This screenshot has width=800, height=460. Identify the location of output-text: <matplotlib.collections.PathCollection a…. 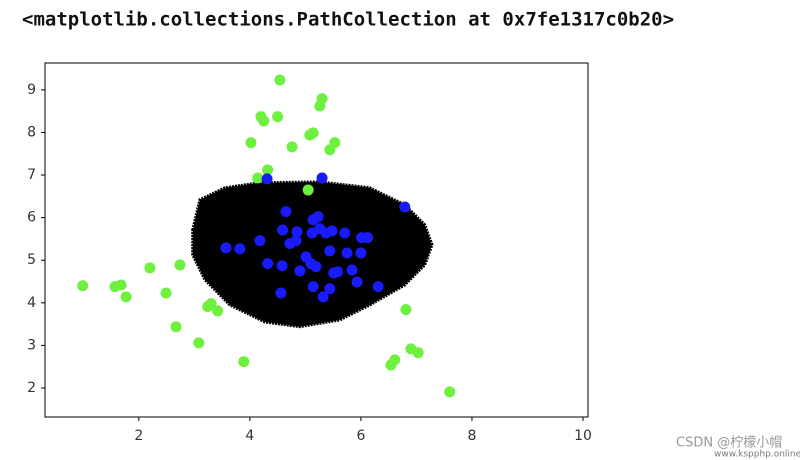
(348, 20).